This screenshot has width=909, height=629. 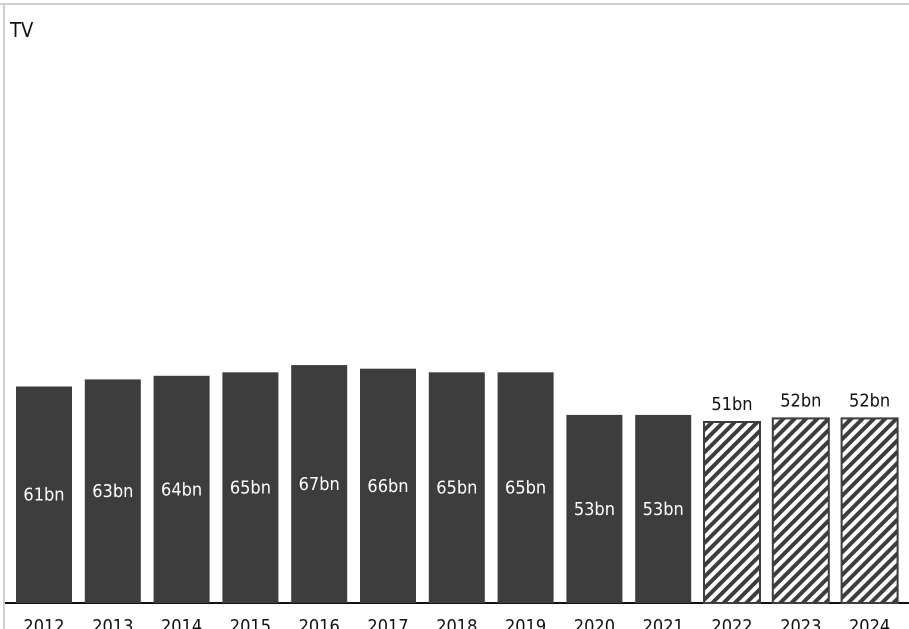 What do you see at coordinates (731, 622) in the screenshot?
I see `x-tick-label: 2022` at bounding box center [731, 622].